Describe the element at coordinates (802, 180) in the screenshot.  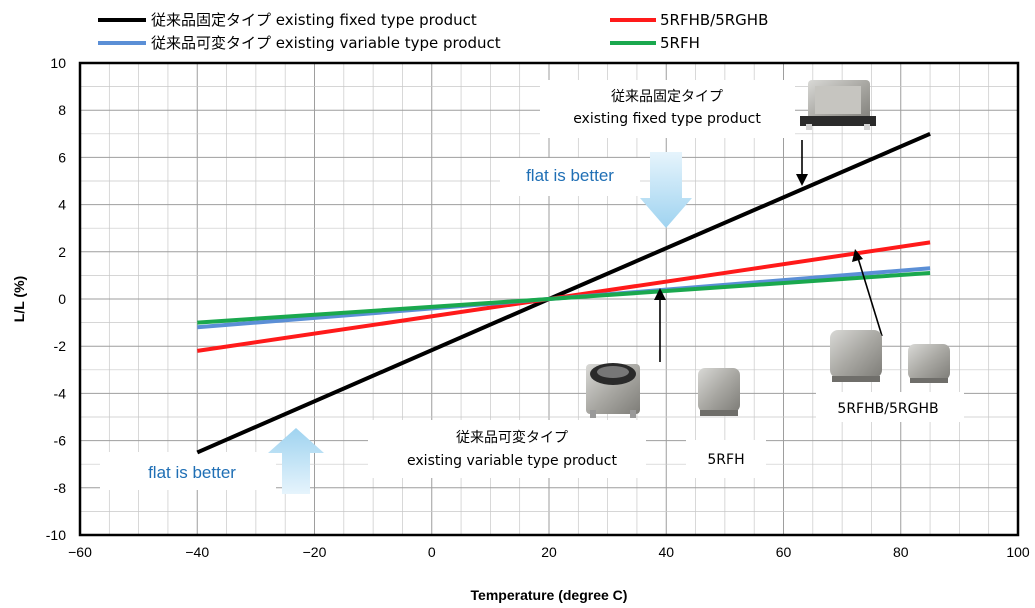
I see `pointer-arrowhead-fixed` at that location.